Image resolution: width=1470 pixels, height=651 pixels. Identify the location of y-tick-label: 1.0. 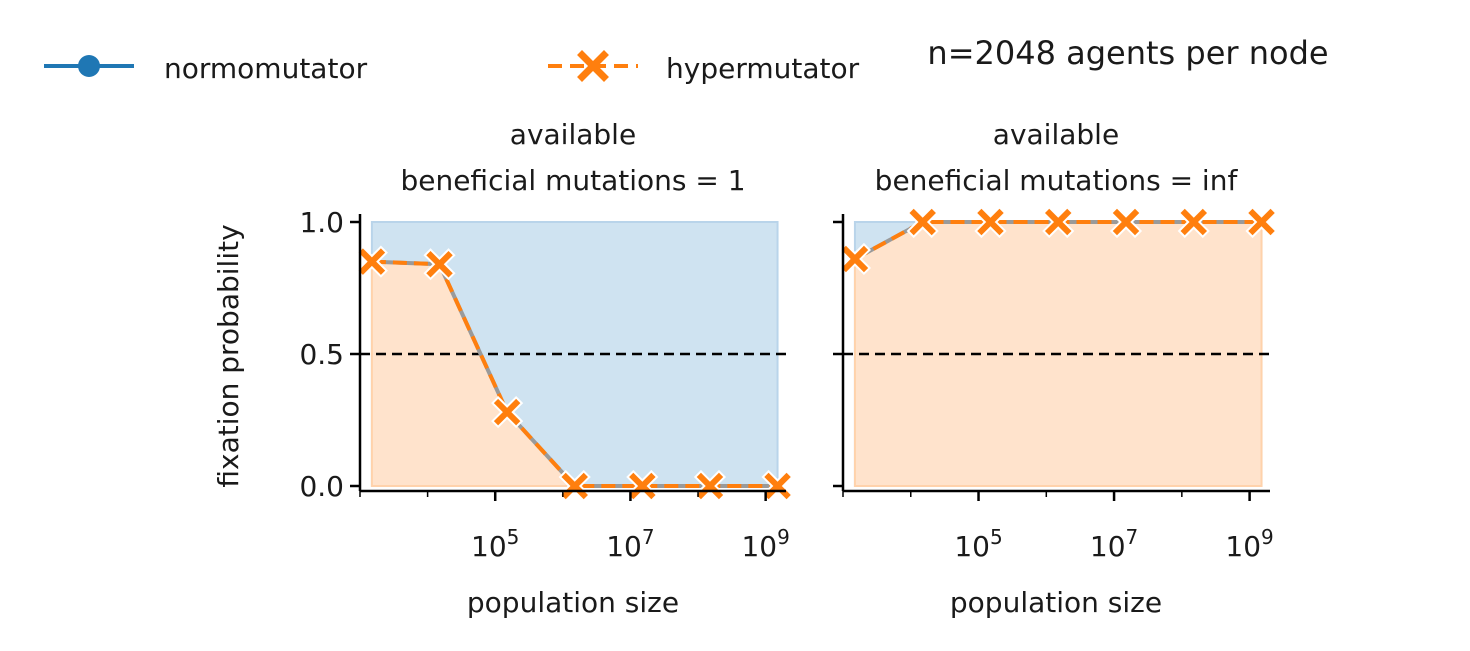
(321, 222).